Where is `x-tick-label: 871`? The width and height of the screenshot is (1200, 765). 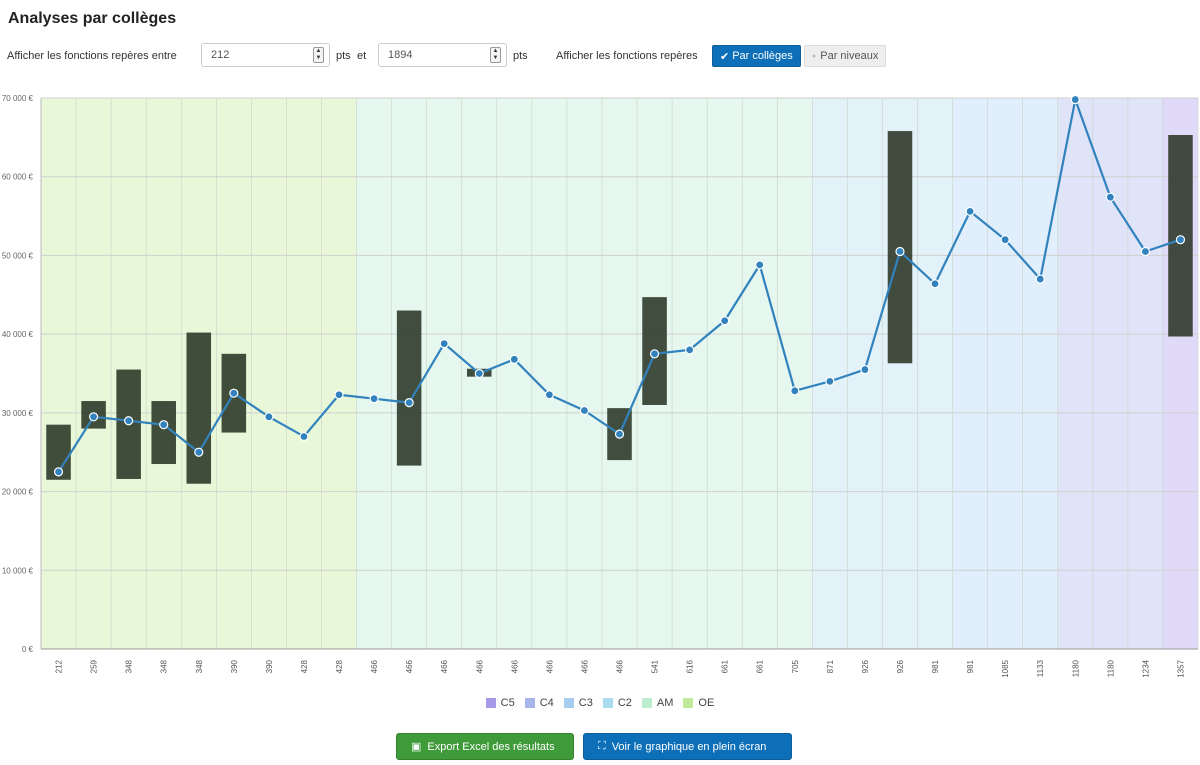 x-tick-label: 871 is located at coordinates (830, 666).